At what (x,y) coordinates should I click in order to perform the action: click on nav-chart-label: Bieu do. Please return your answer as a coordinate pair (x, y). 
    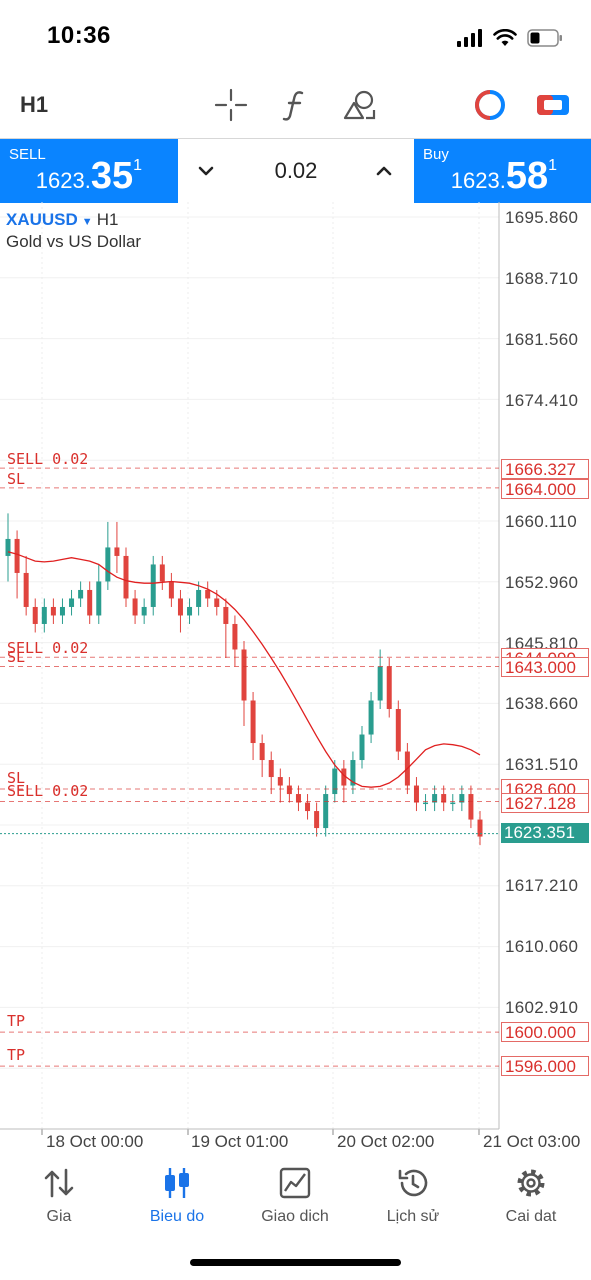
    Looking at the image, I should click on (177, 1216).